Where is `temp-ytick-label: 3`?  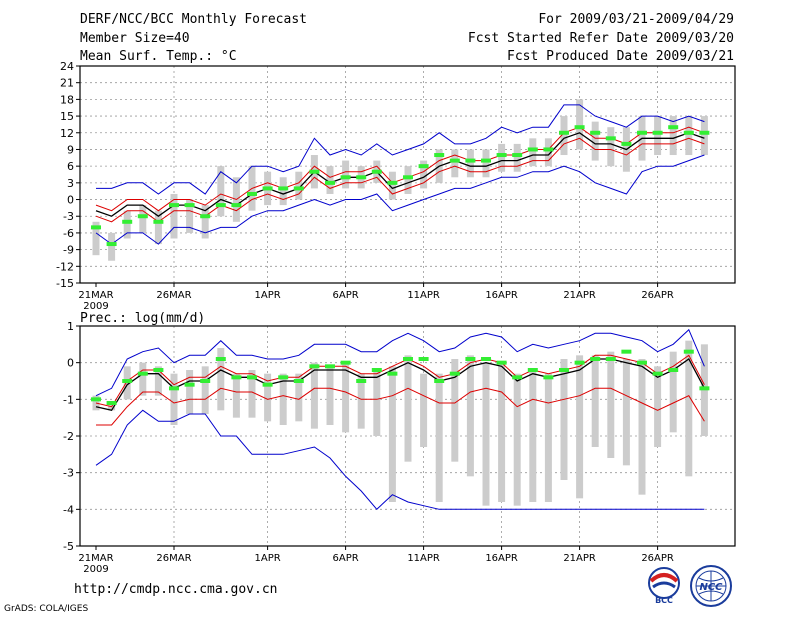
temp-ytick-label: 3 is located at coordinates (70, 183).